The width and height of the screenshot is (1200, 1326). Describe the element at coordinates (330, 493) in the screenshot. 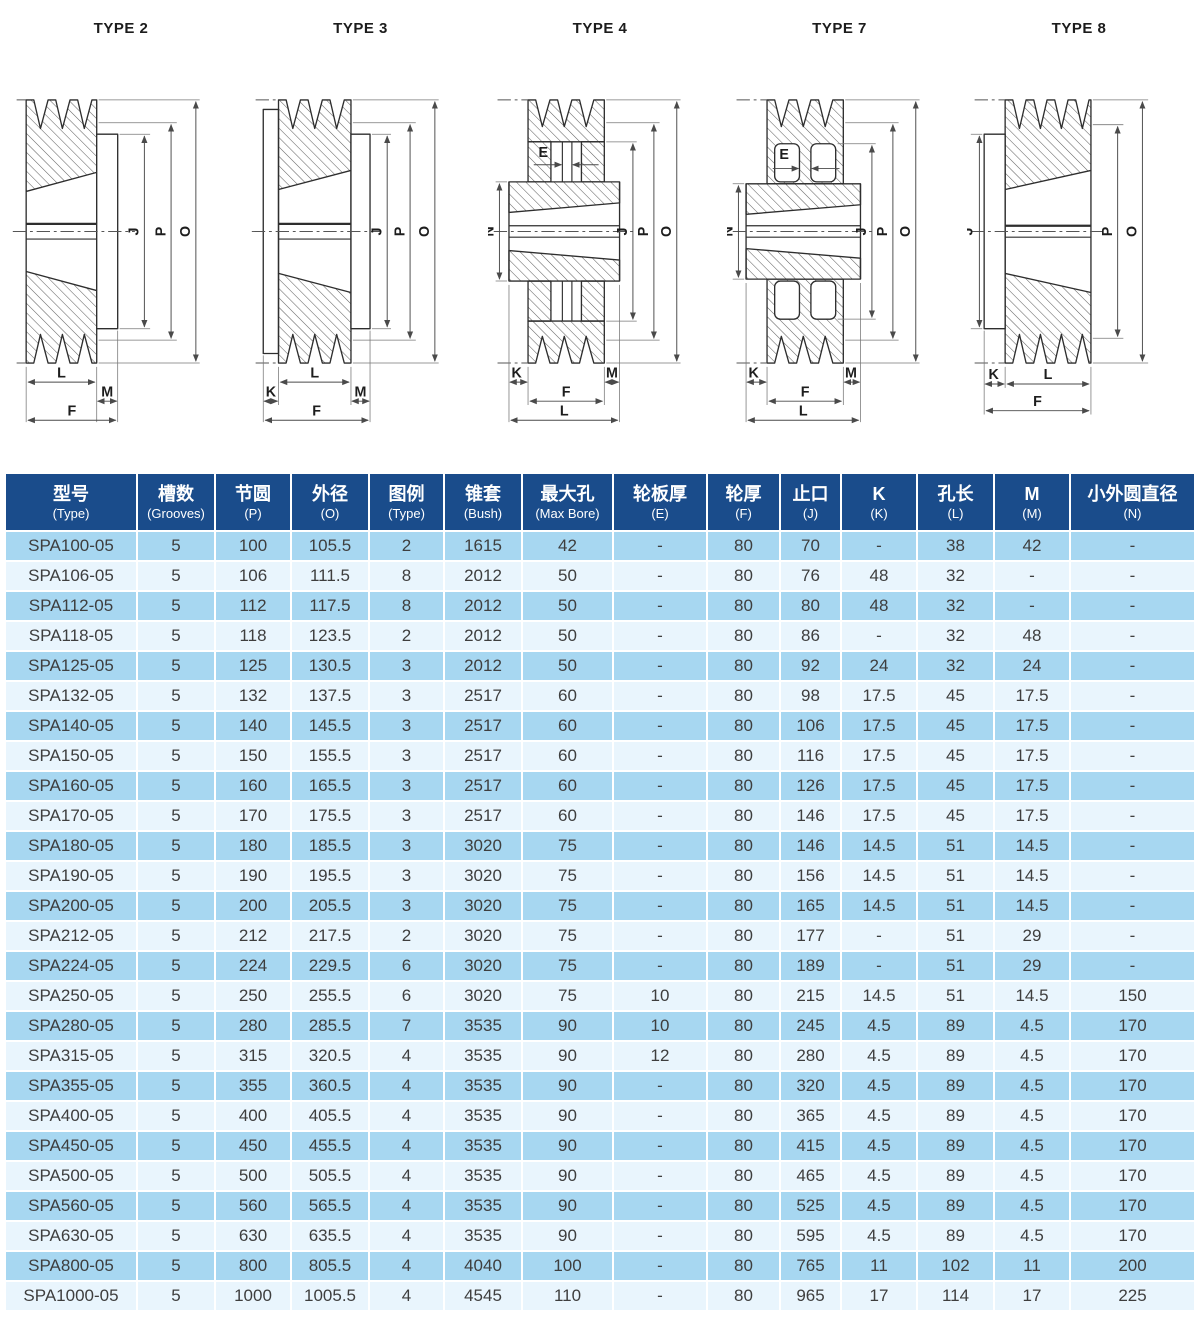

I see `column-header-zh: 外径` at that location.